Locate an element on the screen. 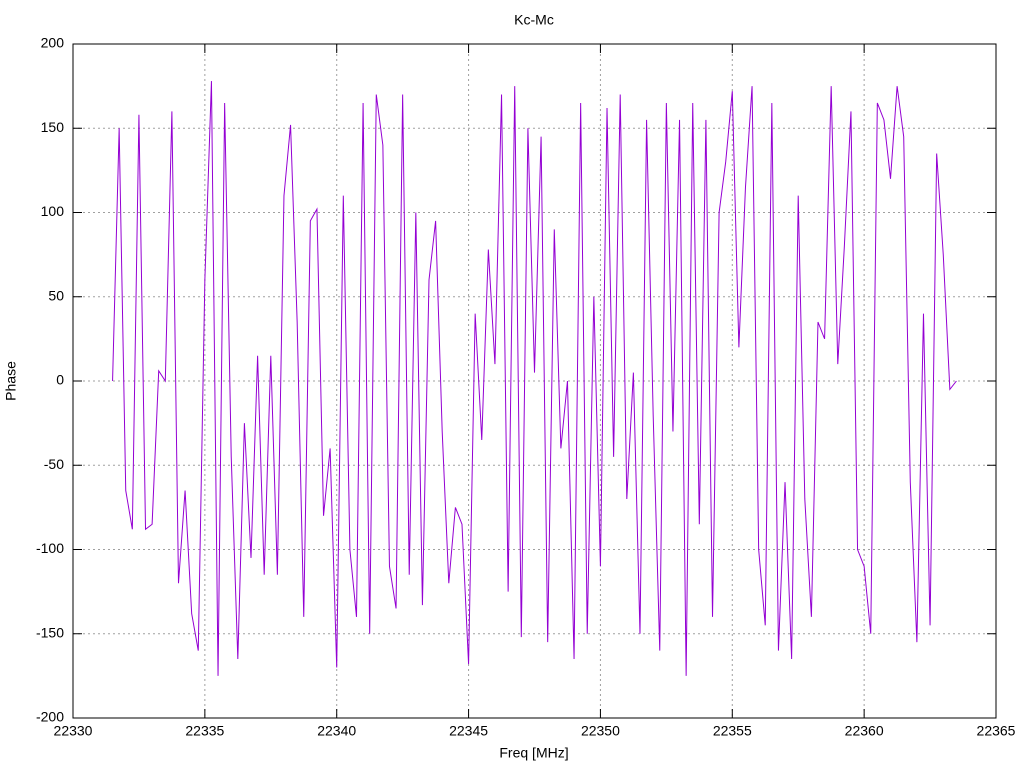 This screenshot has width=1024, height=768. x-tick-label: 22335 is located at coordinates (204, 731).